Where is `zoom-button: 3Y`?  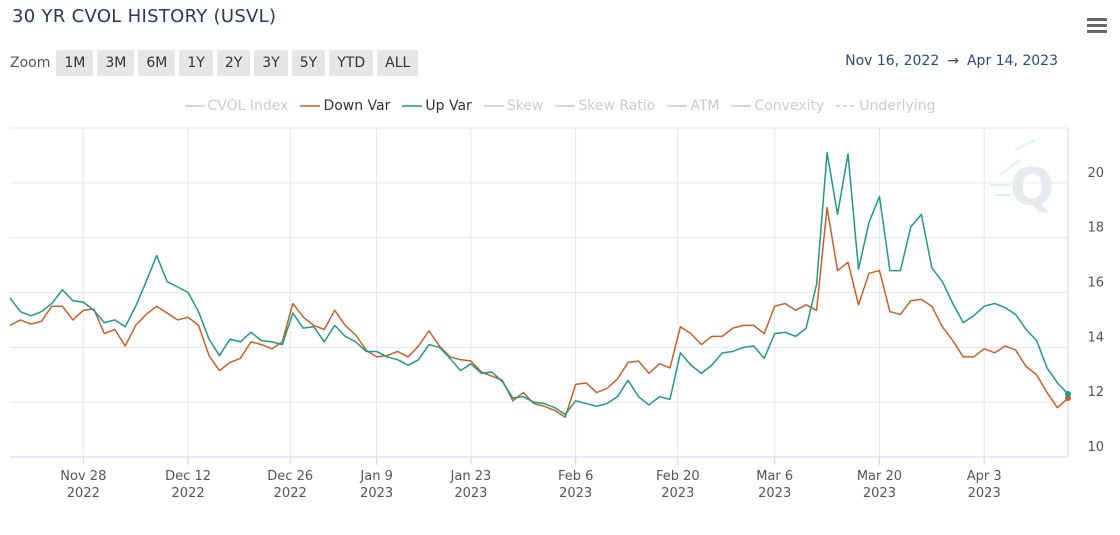
zoom-button: 3Y is located at coordinates (271, 63).